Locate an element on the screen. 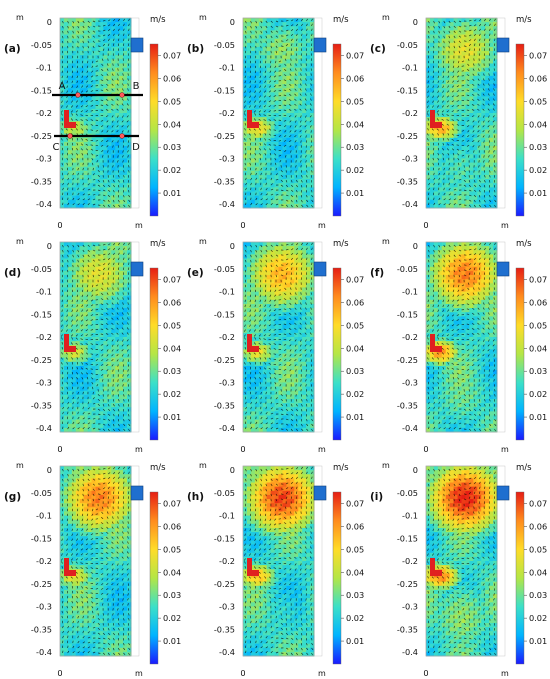 The height and width of the screenshot is (679, 550). line-endpoint-marker is located at coordinates (70, 136).